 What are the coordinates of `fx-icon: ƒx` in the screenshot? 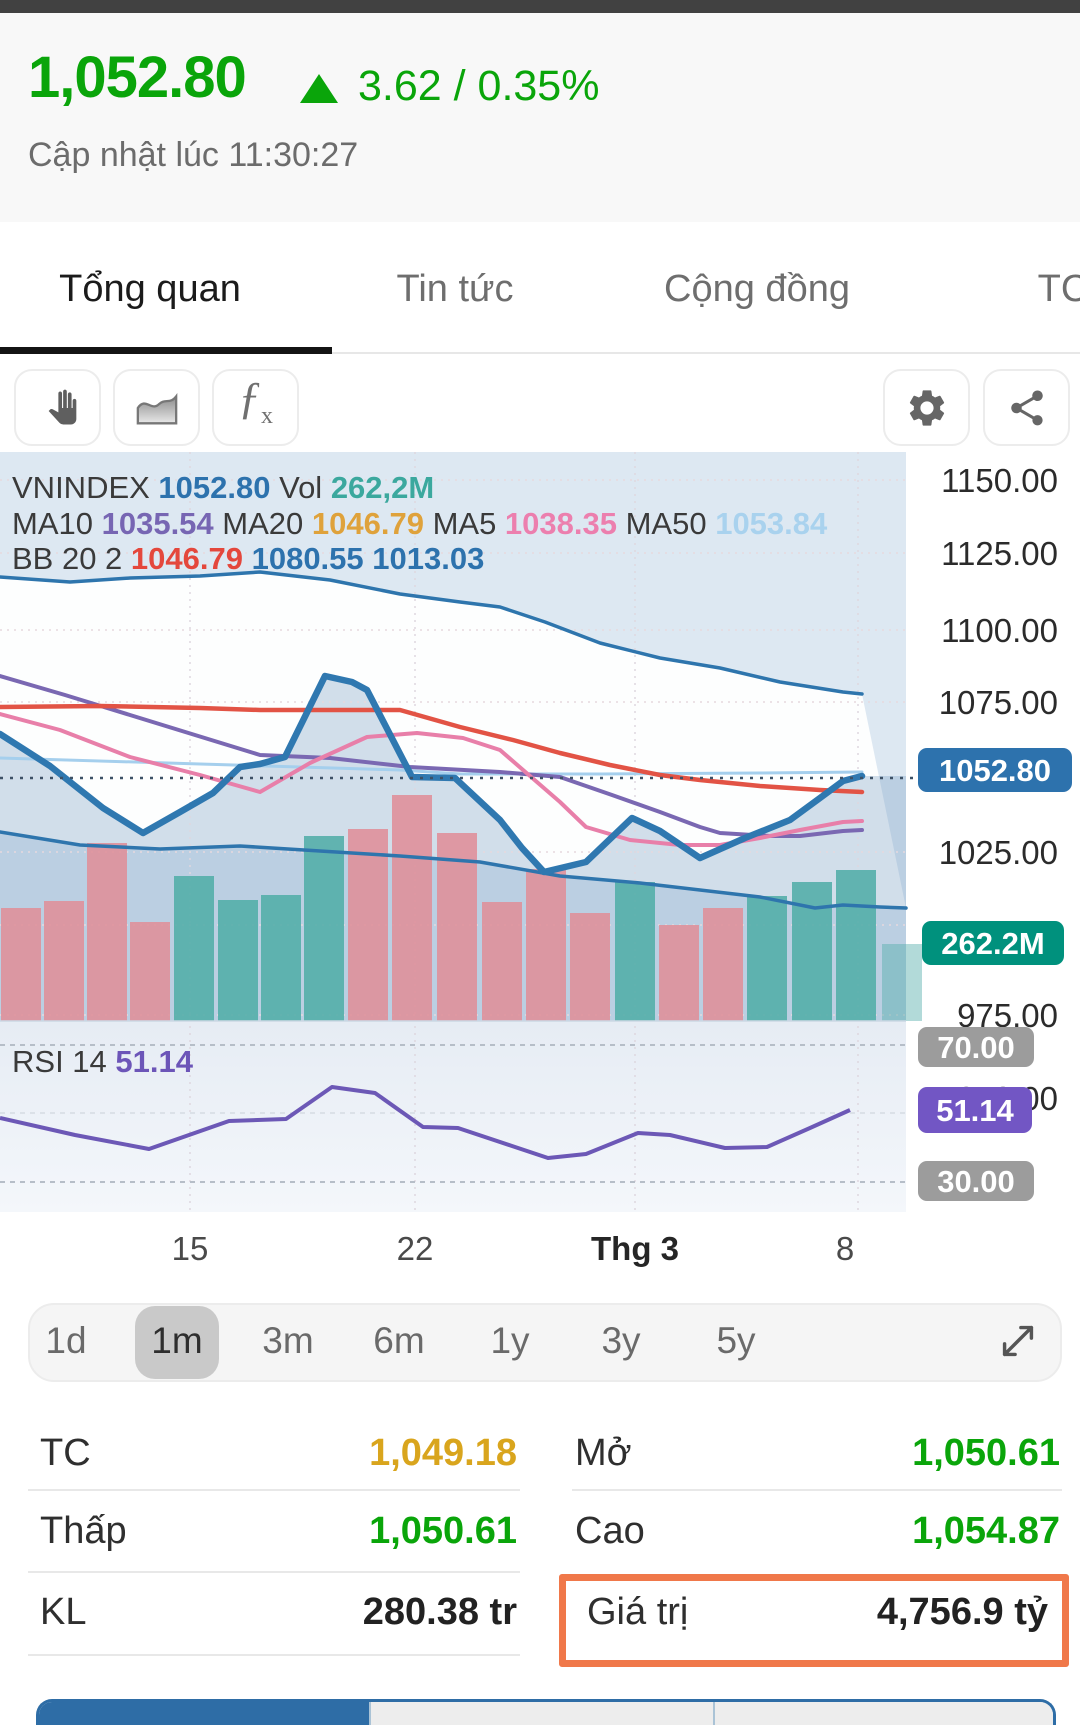 It's located at (255, 401).